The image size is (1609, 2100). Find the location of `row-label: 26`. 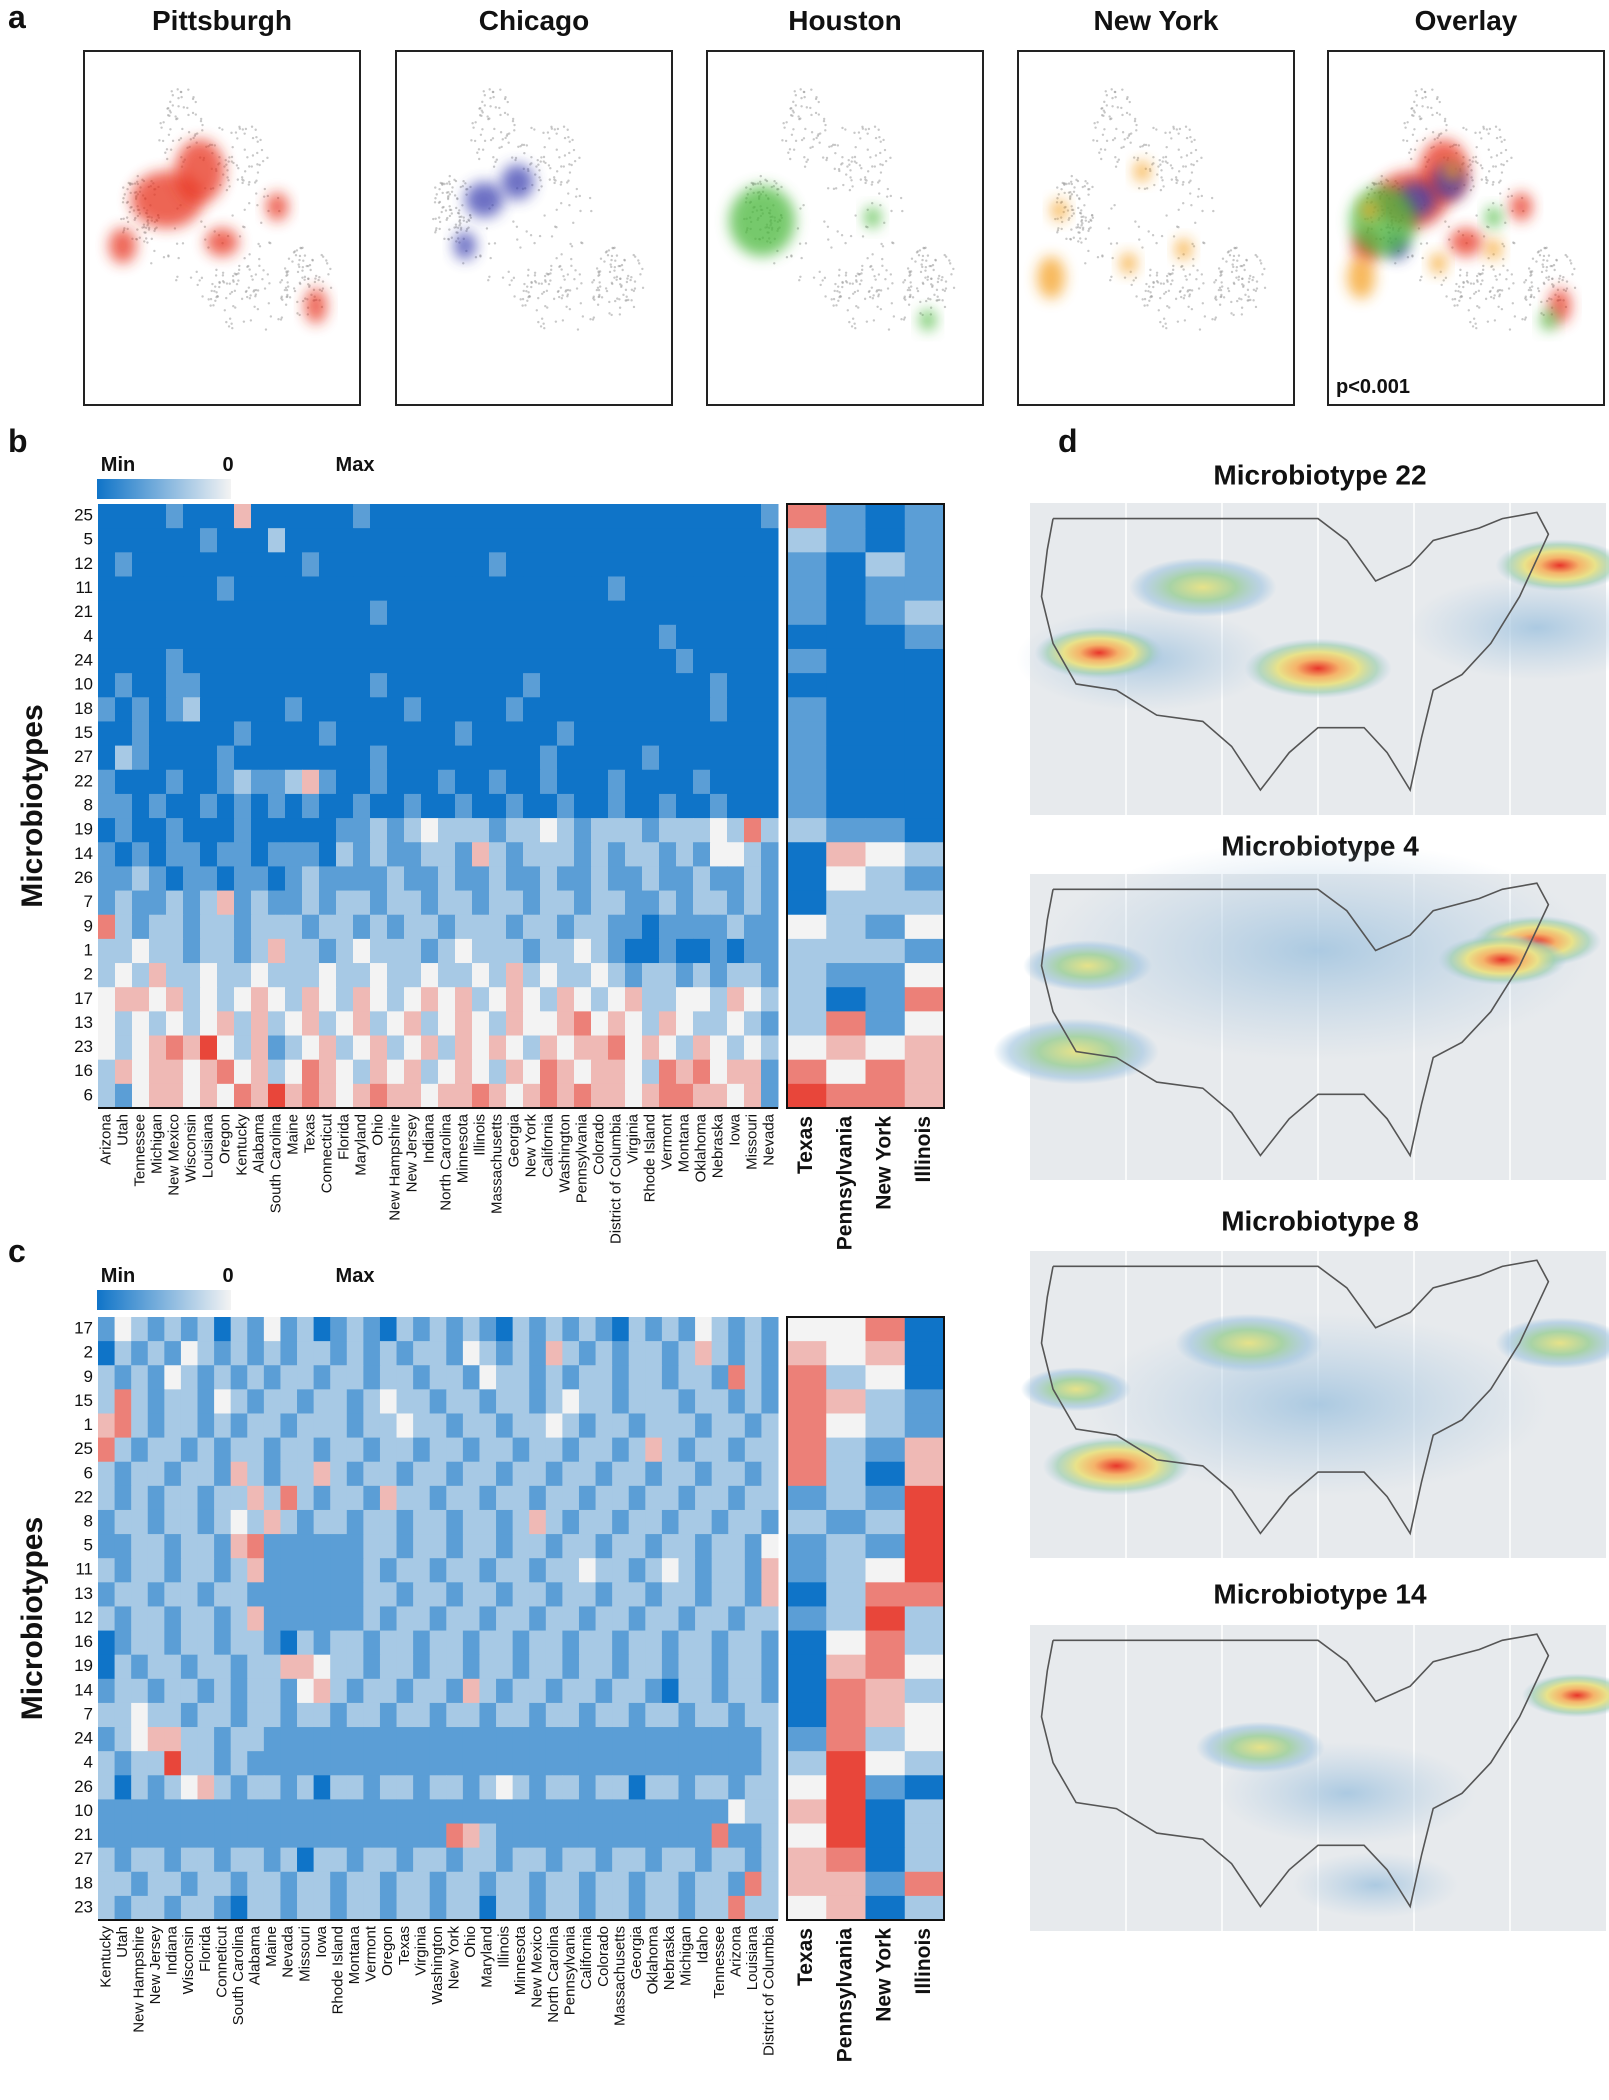

row-label: 26 is located at coordinates (83, 877).